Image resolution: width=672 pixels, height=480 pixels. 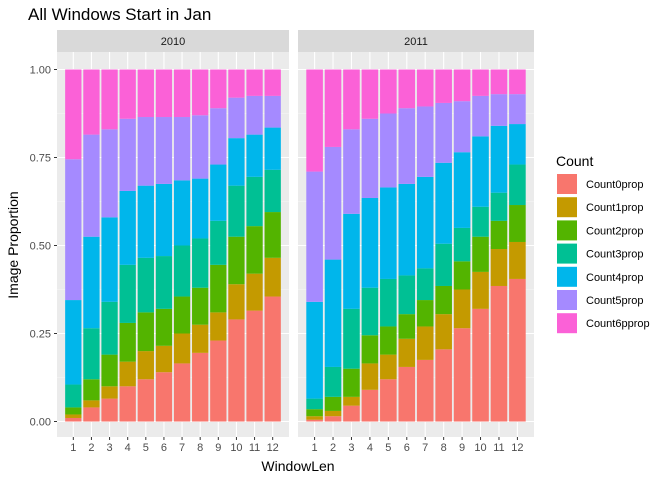 What do you see at coordinates (200, 448) in the screenshot?
I see `x-tick-label: 8` at bounding box center [200, 448].